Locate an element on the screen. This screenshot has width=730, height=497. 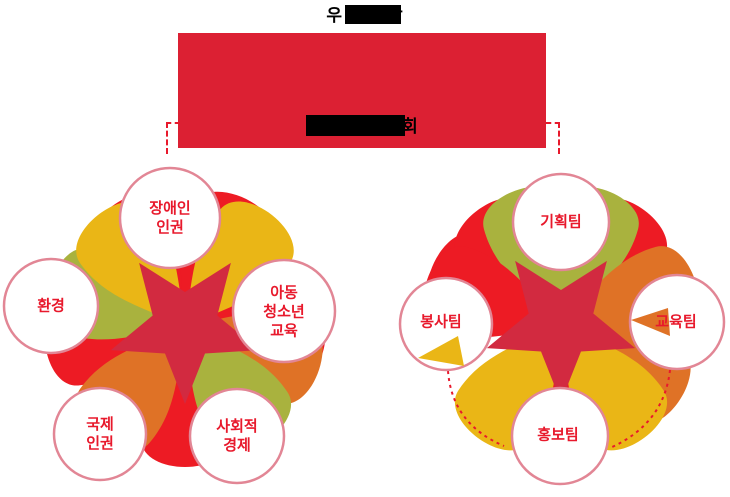
bubble-circle-environment is located at coordinates (51, 306).